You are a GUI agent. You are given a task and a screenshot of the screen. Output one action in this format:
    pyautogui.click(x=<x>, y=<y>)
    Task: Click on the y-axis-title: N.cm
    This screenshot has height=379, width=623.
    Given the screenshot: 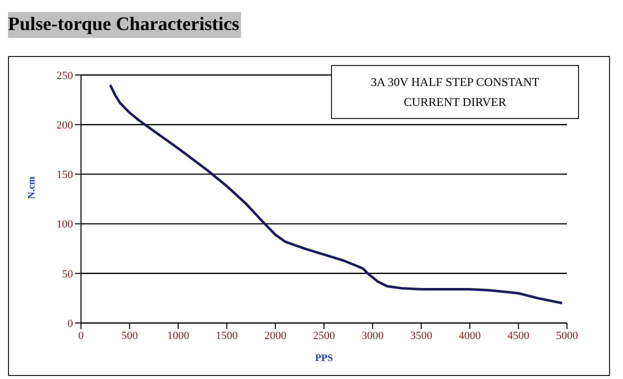 What is the action you would take?
    pyautogui.click(x=32, y=187)
    